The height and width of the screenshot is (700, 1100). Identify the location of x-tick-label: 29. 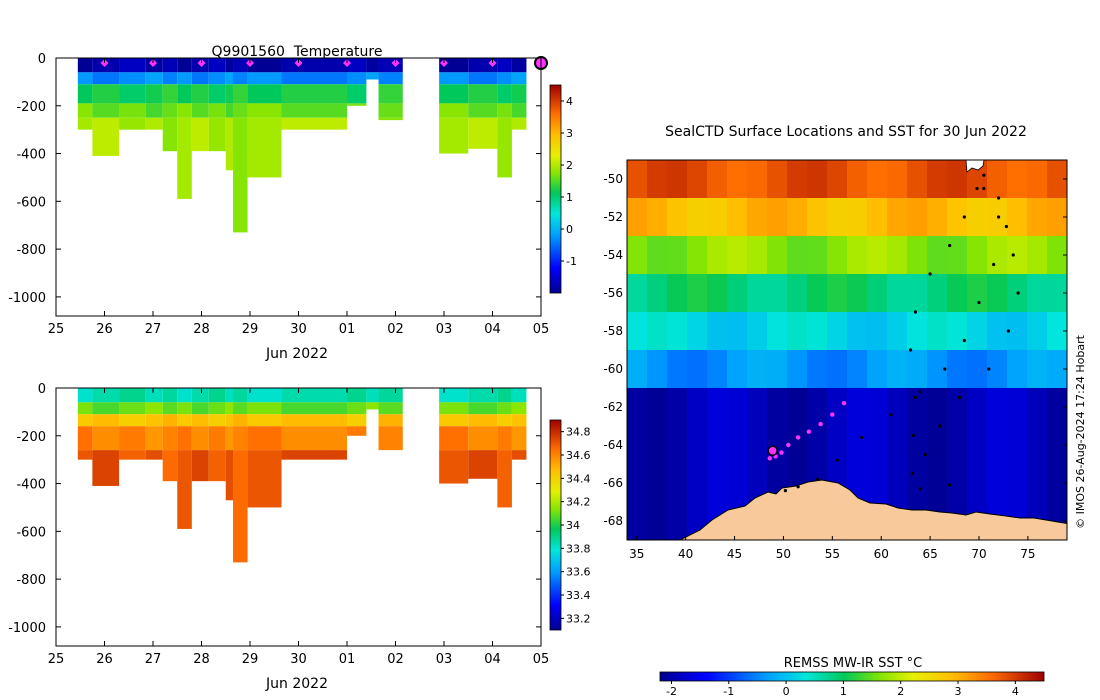
(250, 329).